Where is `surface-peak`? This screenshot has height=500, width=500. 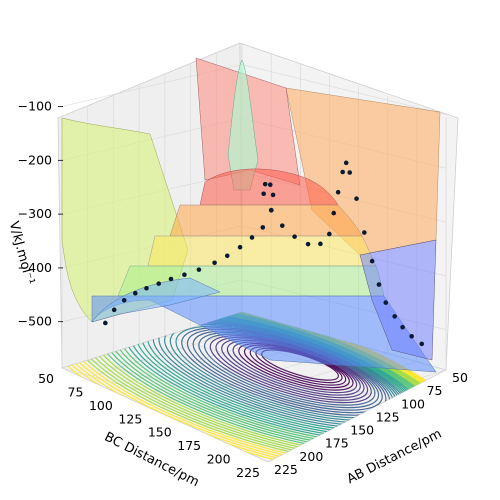 surface-peak is located at coordinates (243, 125).